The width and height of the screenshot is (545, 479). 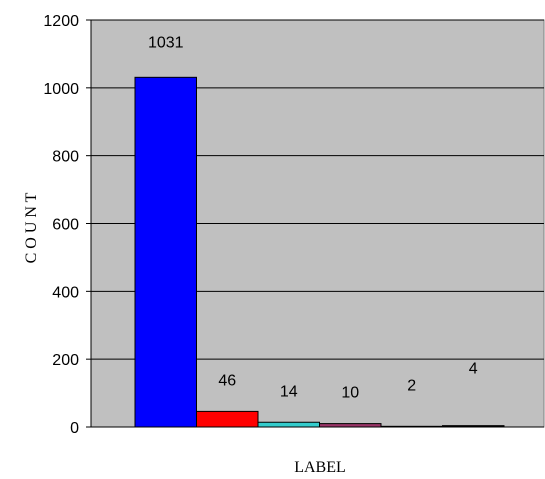 What do you see at coordinates (289, 391) in the screenshot?
I see `bar-value-label: 14` at bounding box center [289, 391].